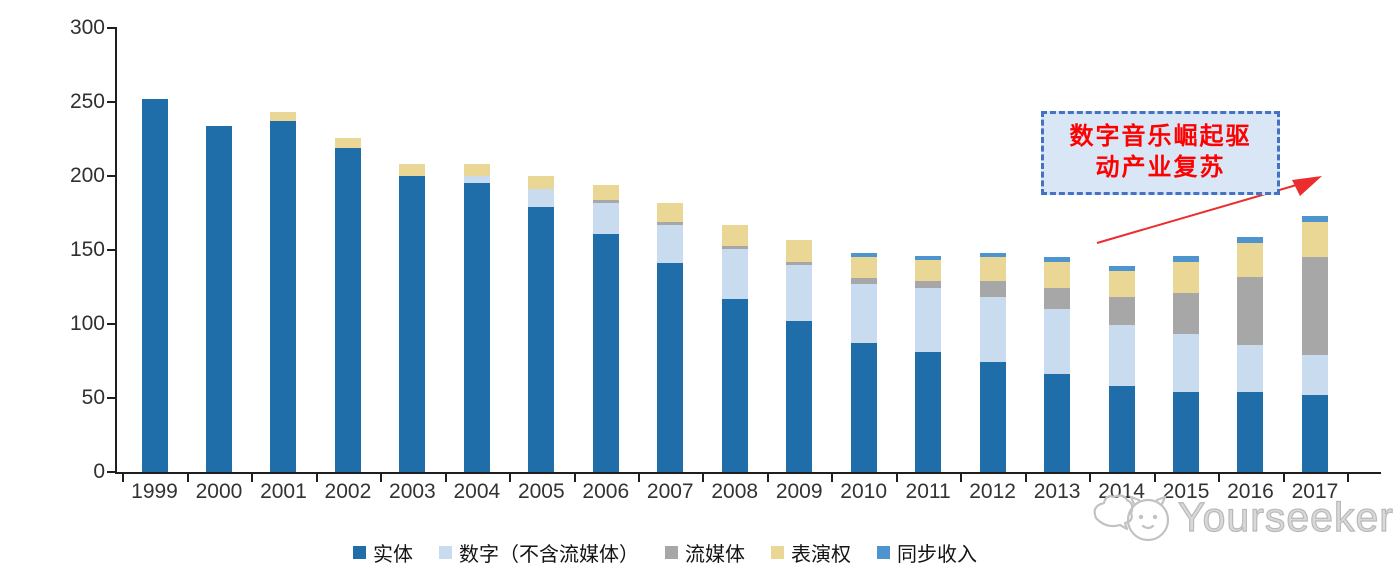 This screenshot has height=582, width=1398. What do you see at coordinates (937, 555) in the screenshot?
I see `legend-label: 同步收入` at bounding box center [937, 555].